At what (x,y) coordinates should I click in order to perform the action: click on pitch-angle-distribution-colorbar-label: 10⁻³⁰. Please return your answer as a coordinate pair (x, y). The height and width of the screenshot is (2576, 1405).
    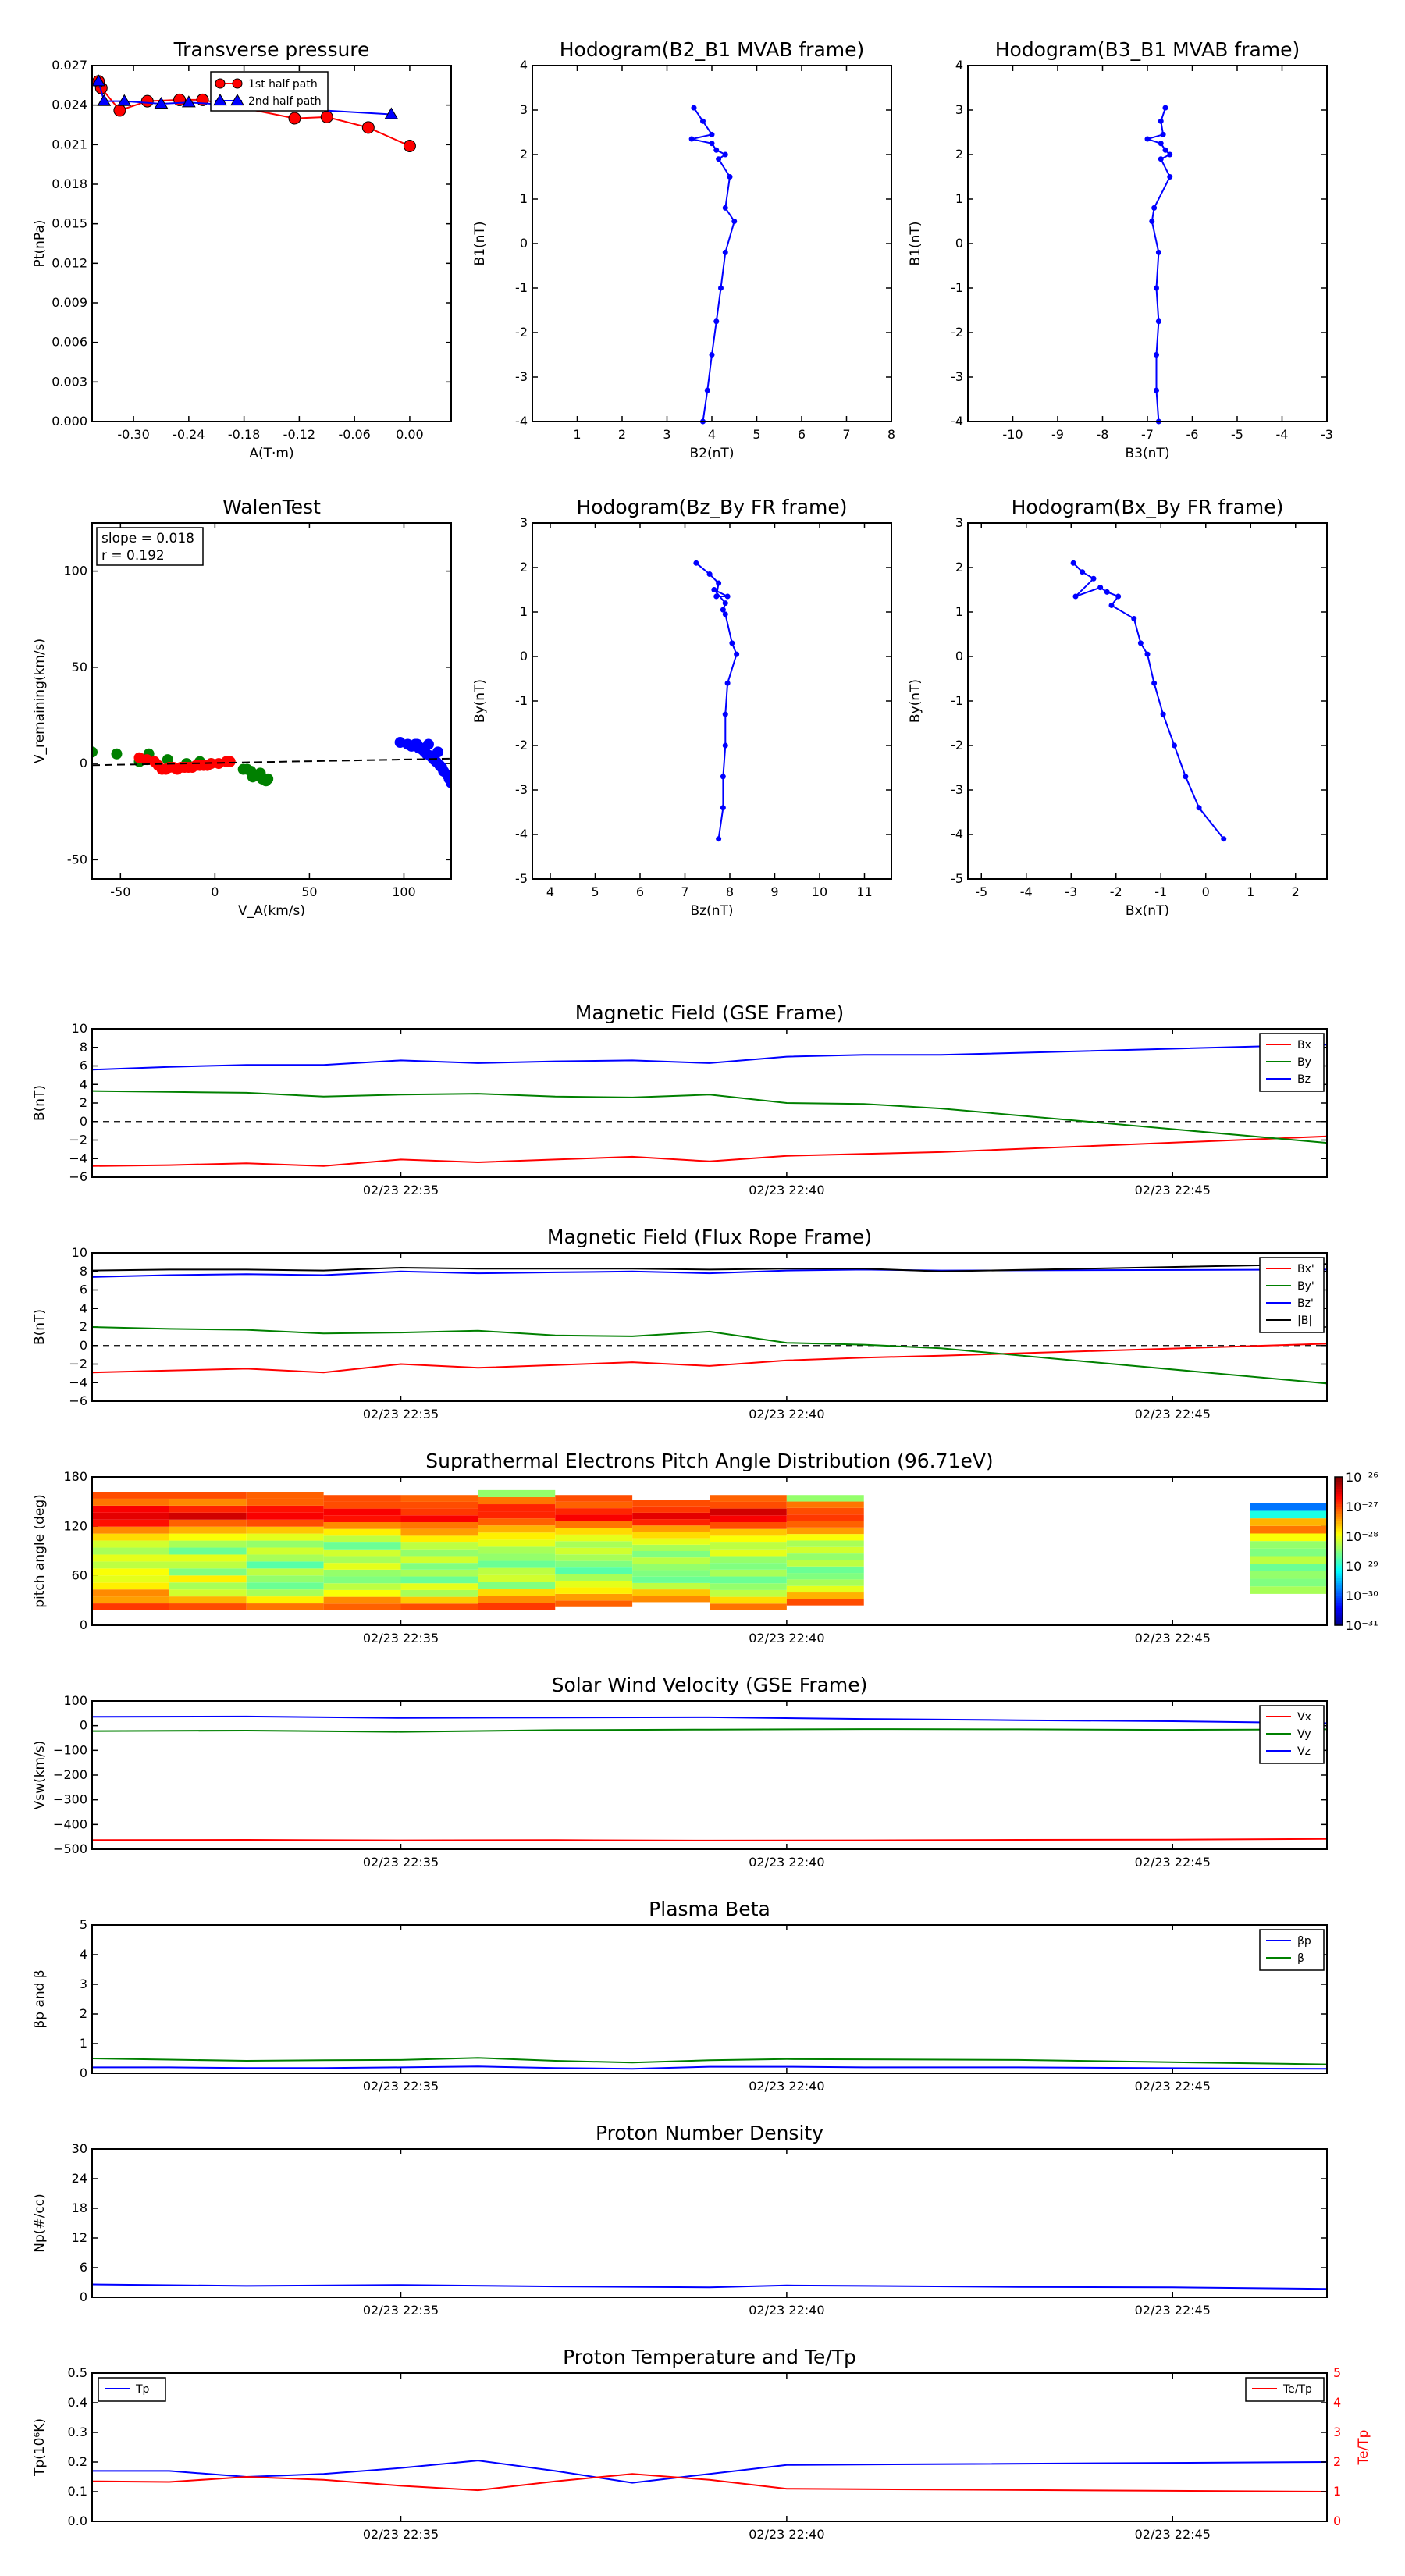
    Looking at the image, I should click on (1362, 1596).